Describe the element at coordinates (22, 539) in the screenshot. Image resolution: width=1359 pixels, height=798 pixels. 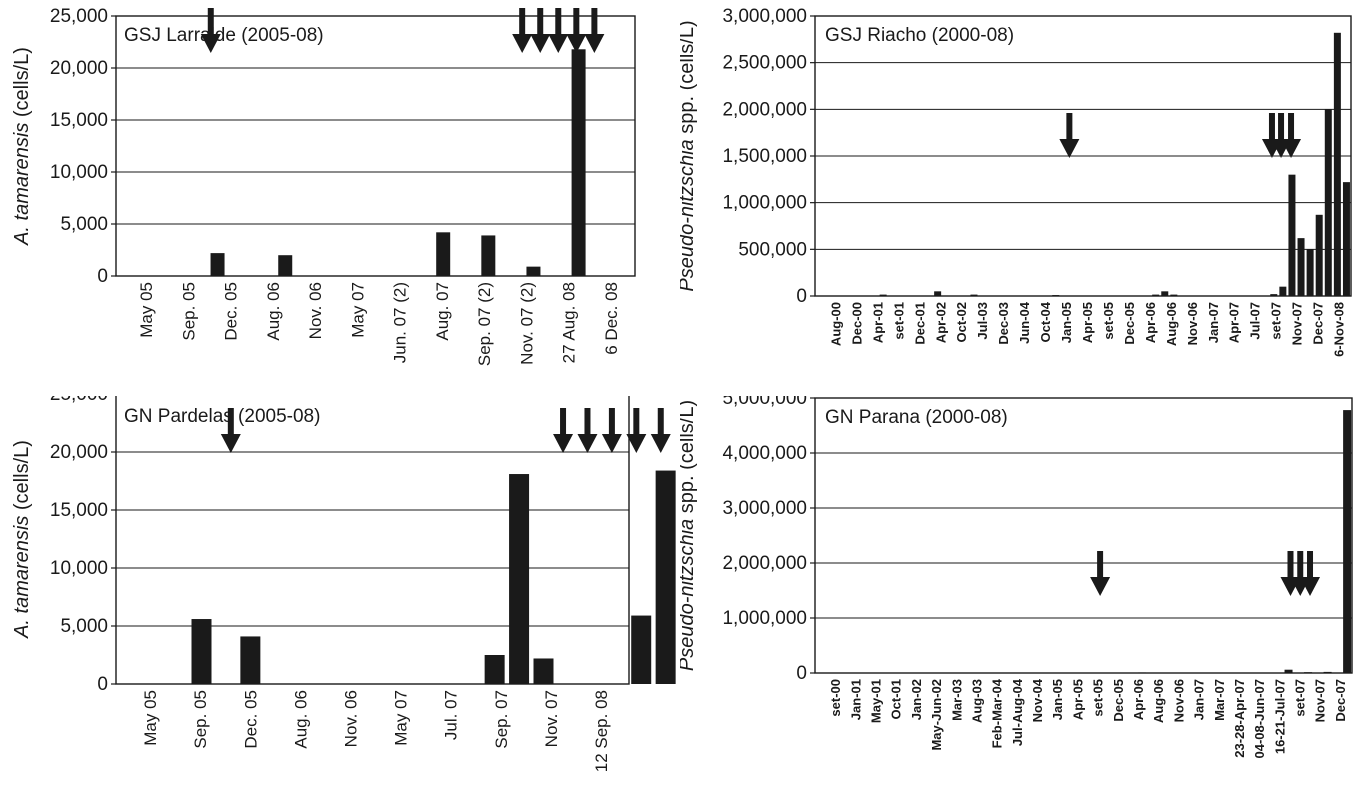
I see `y-axis-label: A. tamarensis (cells/L)` at that location.